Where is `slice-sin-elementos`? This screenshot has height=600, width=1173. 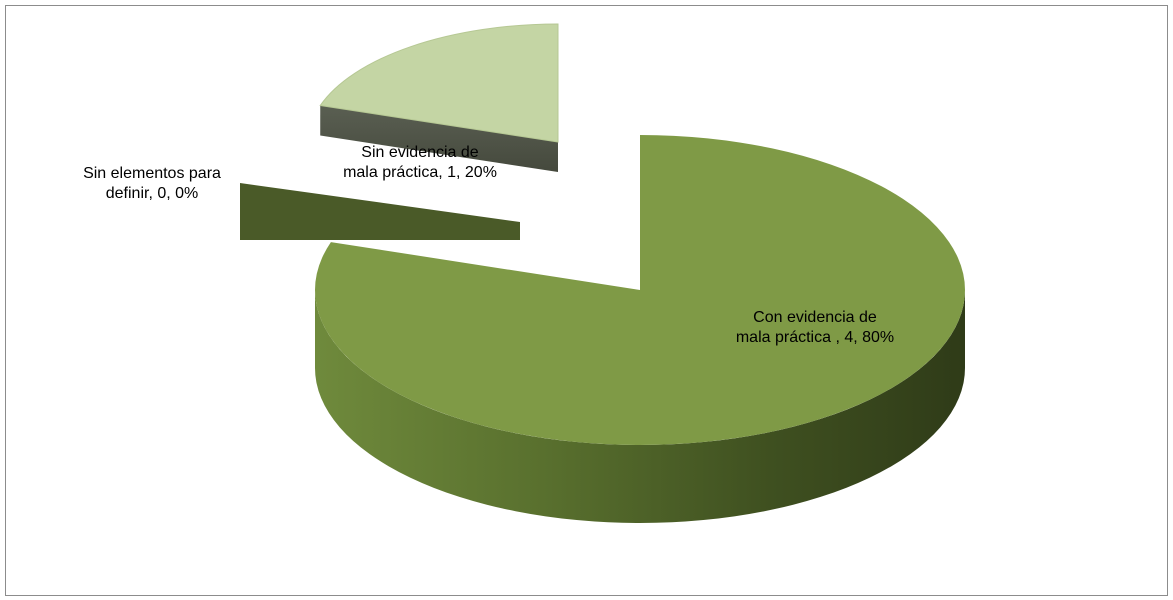
slice-sin-elementos is located at coordinates (380, 211).